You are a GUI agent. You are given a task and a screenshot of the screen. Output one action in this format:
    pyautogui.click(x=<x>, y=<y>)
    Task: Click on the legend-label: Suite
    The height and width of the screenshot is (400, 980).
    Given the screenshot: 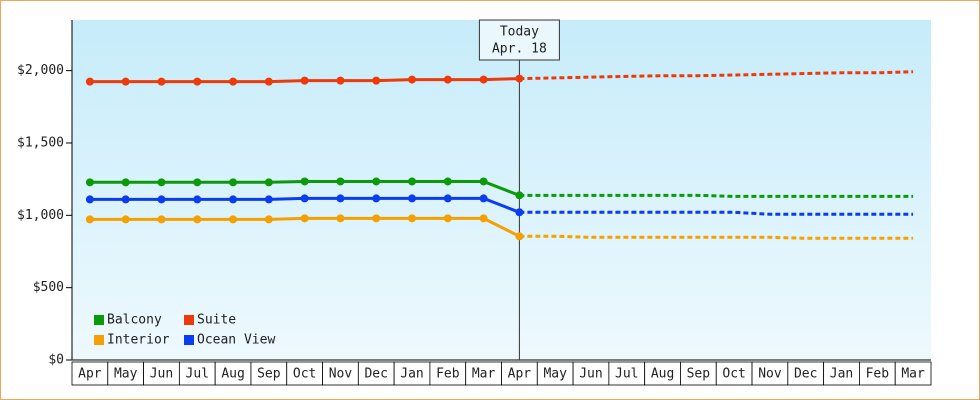 What is the action you would take?
    pyautogui.click(x=216, y=320)
    